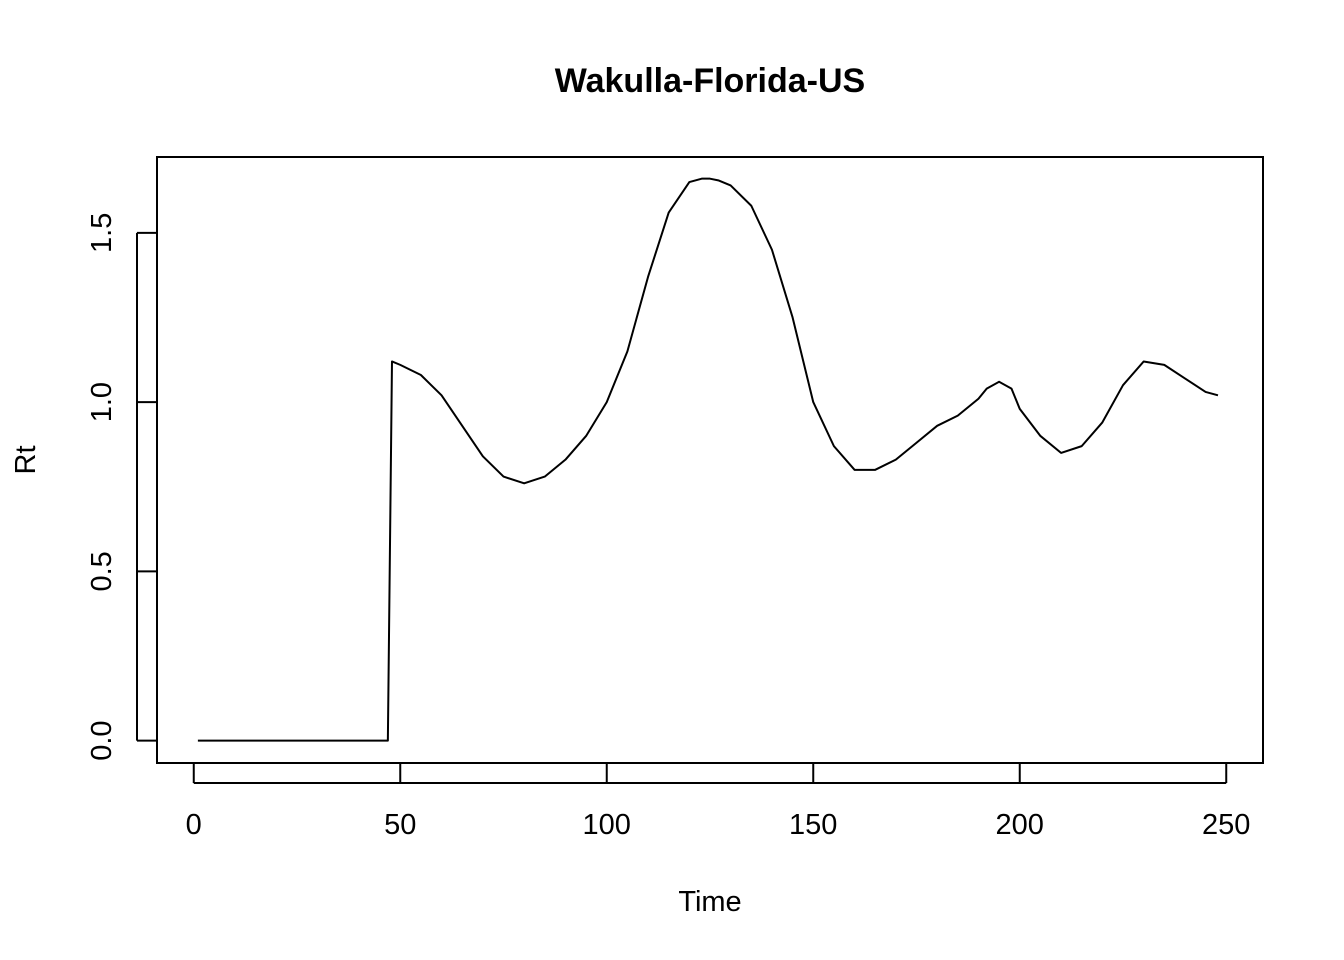 The height and width of the screenshot is (960, 1344). What do you see at coordinates (718, 802) in the screenshot?
I see `x-axis: 0 50 100 150 200 250` at bounding box center [718, 802].